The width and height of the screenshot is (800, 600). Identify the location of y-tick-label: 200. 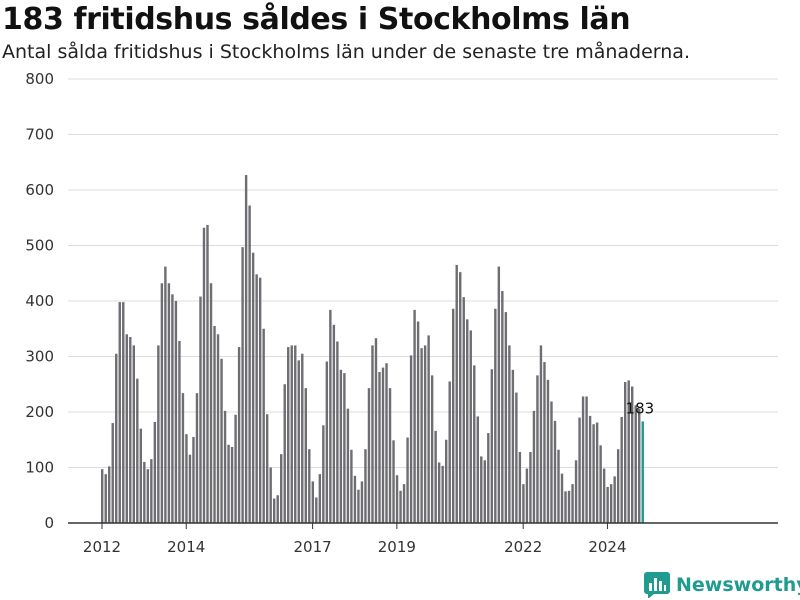
(39, 412).